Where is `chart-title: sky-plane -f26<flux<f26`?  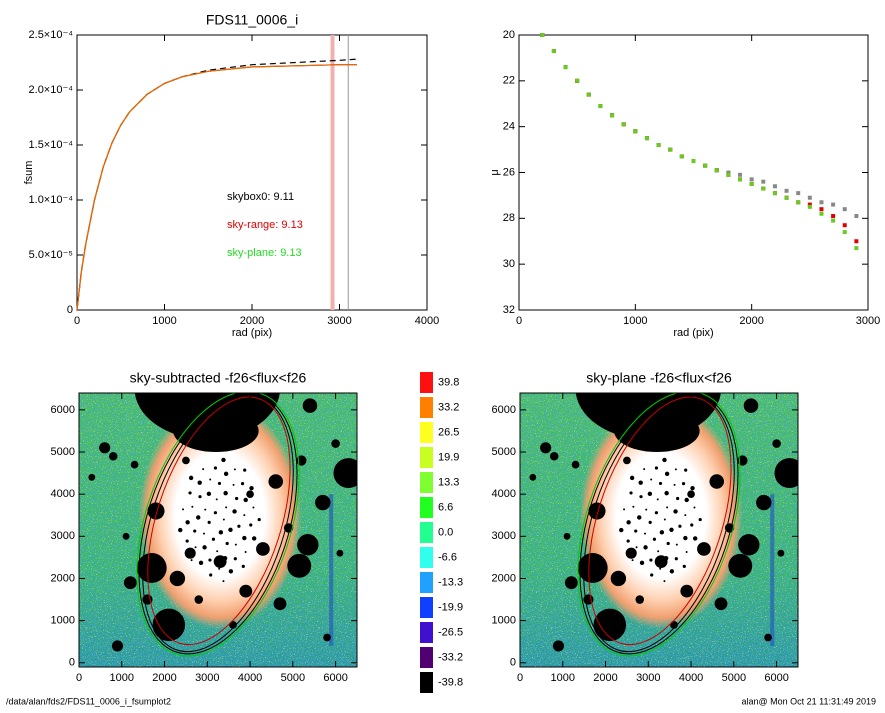 chart-title: sky-plane -f26<flux<f26 is located at coordinates (659, 378).